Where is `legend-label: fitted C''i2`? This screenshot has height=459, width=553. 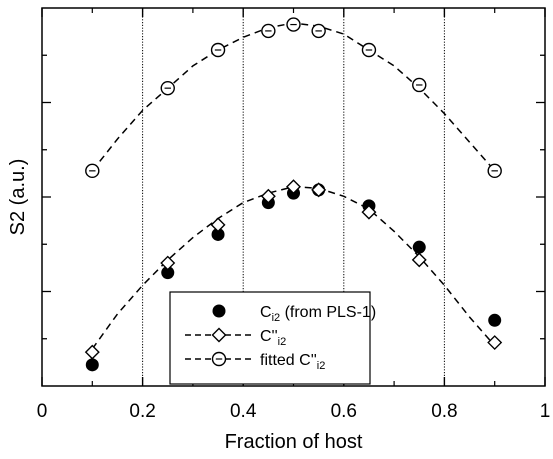 legend-label: fitted C''i2 is located at coordinates (292, 362).